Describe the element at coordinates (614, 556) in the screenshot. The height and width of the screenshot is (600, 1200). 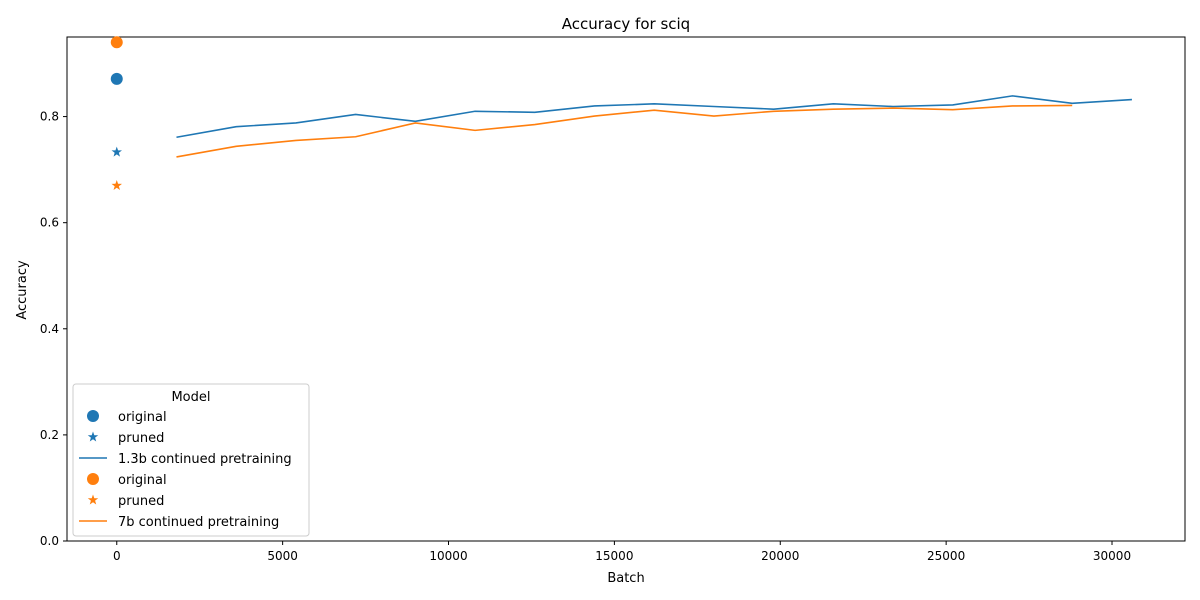
I see `x-tick-label: 15000` at that location.